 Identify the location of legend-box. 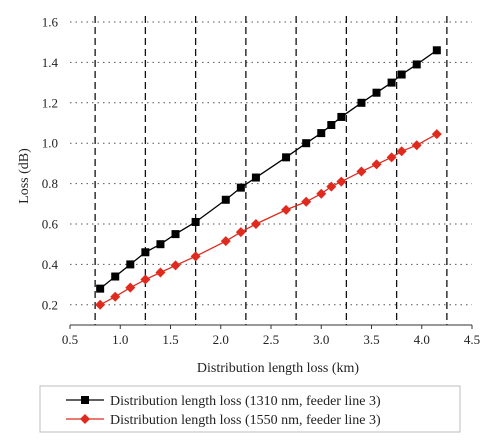
(250, 409).